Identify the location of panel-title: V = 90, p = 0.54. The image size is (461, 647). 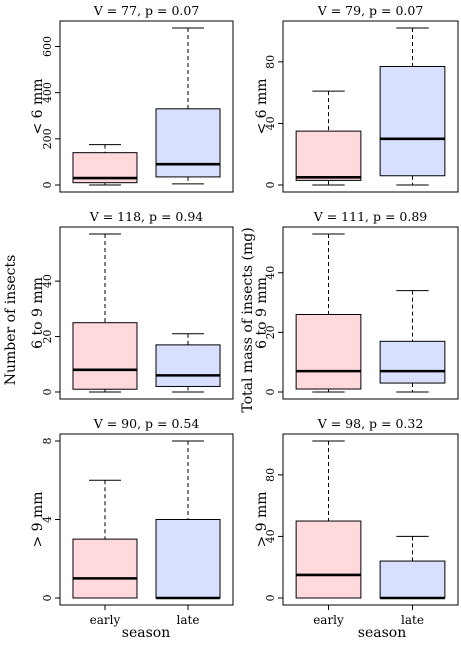
(146, 423).